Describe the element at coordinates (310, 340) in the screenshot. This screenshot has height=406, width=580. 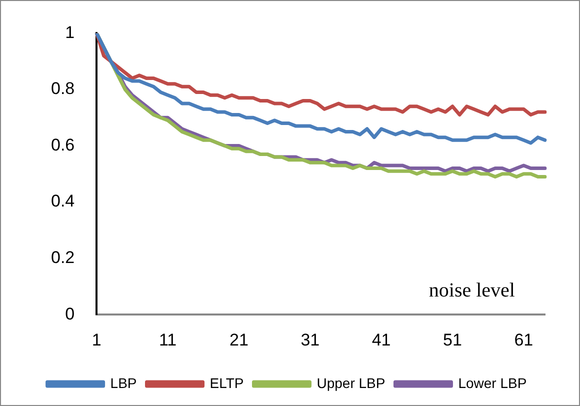
I see `x-tick-label: 31` at that location.